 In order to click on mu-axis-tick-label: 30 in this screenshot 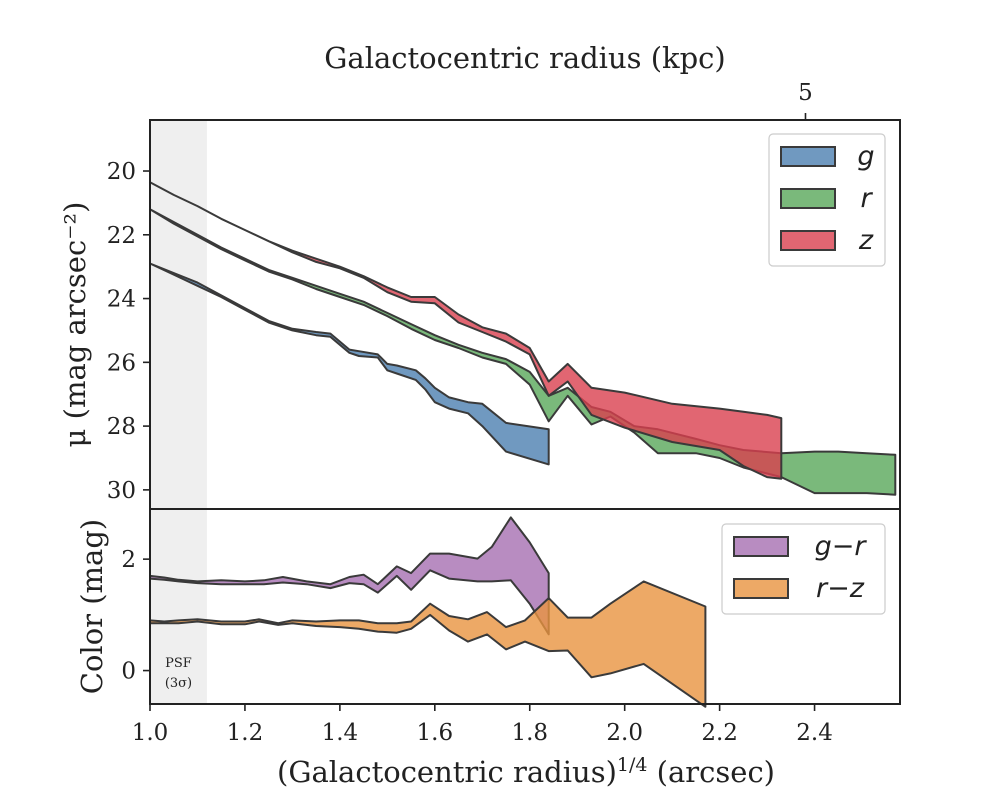, I will do `click(121, 491)`.